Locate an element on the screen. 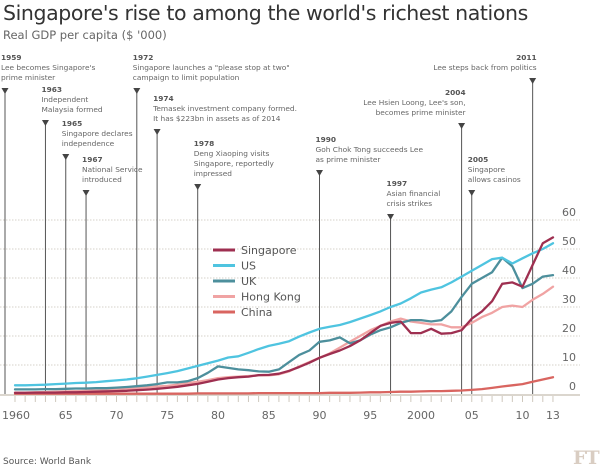 The height and width of the screenshot is (471, 602). annotation-year: 1978 is located at coordinates (204, 143).